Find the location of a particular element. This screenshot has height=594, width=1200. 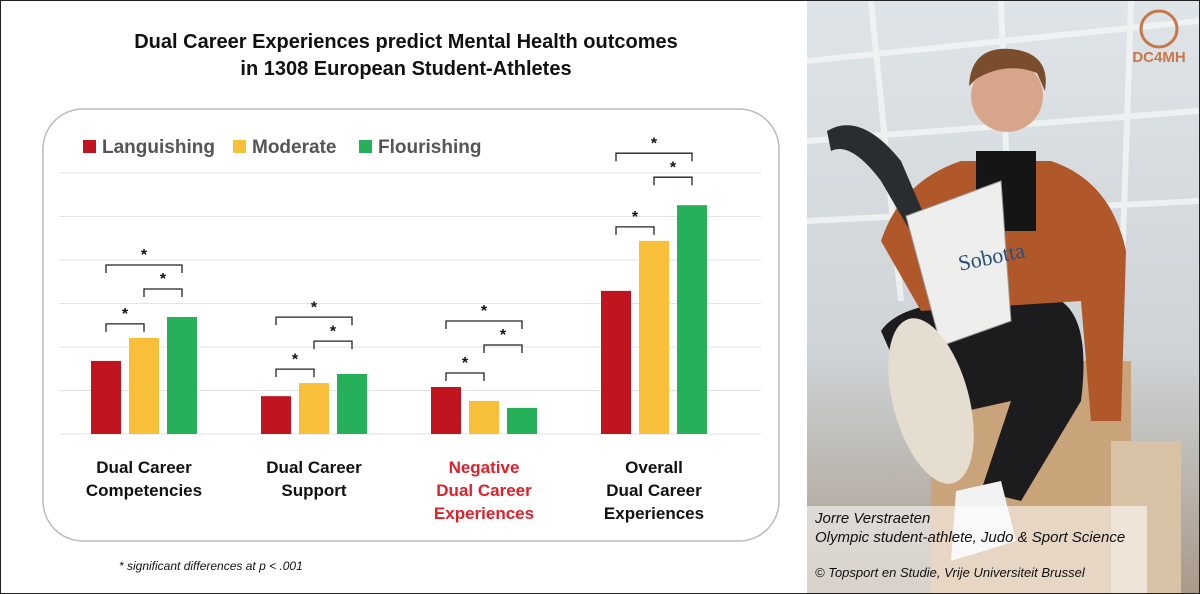

legend-label: Moderate is located at coordinates (294, 147).